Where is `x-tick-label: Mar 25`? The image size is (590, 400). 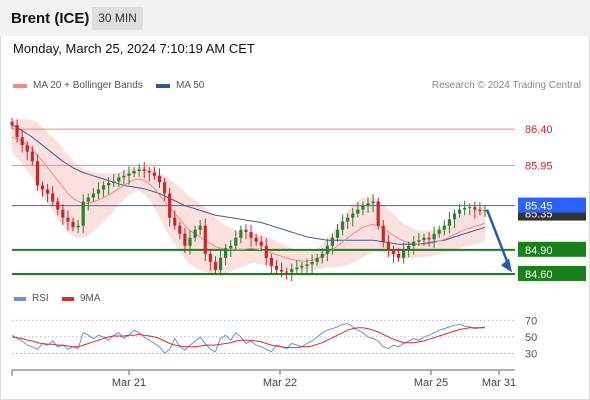
x-tick-label: Mar 25 is located at coordinates (431, 383).